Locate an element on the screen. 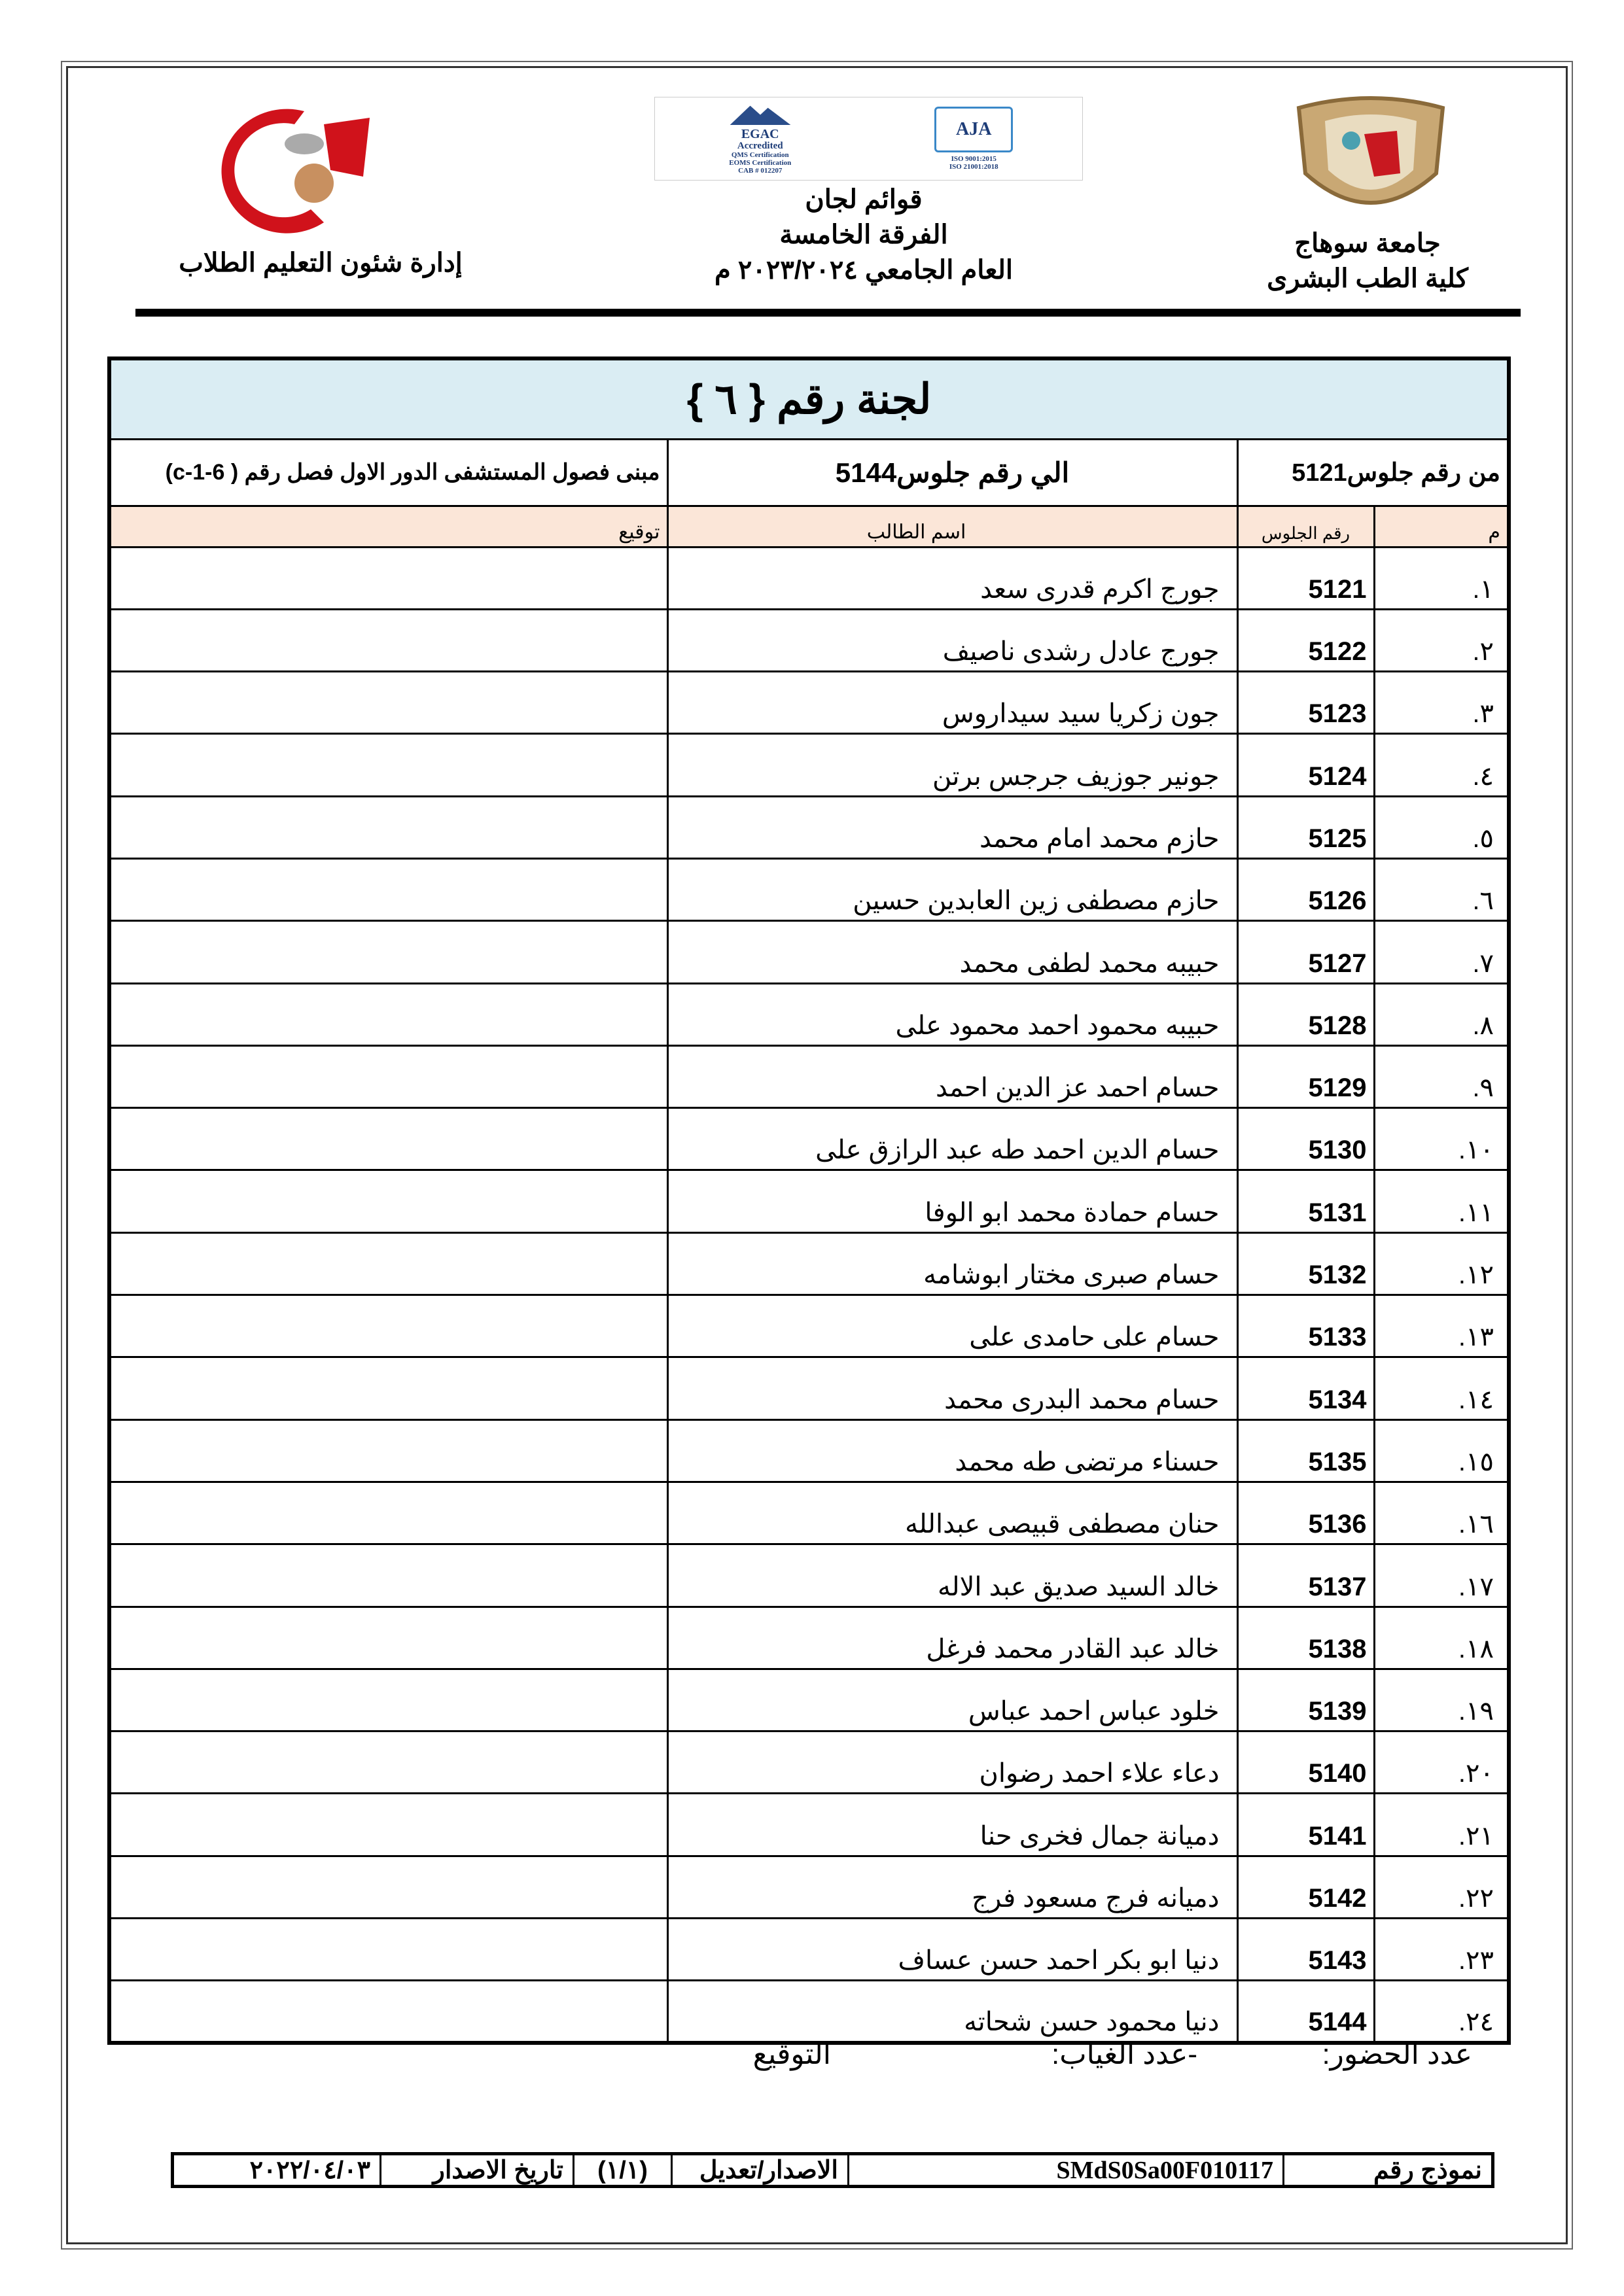 The height and width of the screenshot is (2296, 1624). student-row: ٢٠. 5140 دعاء علاء احمد رضوان is located at coordinates (809, 1762).